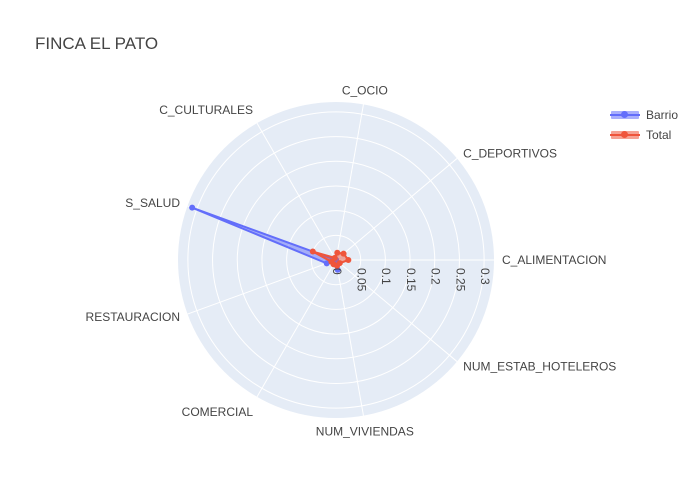 The width and height of the screenshot is (700, 500). Describe the element at coordinates (644, 115) in the screenshot. I see `legend-item-barrio: Barrio` at that location.